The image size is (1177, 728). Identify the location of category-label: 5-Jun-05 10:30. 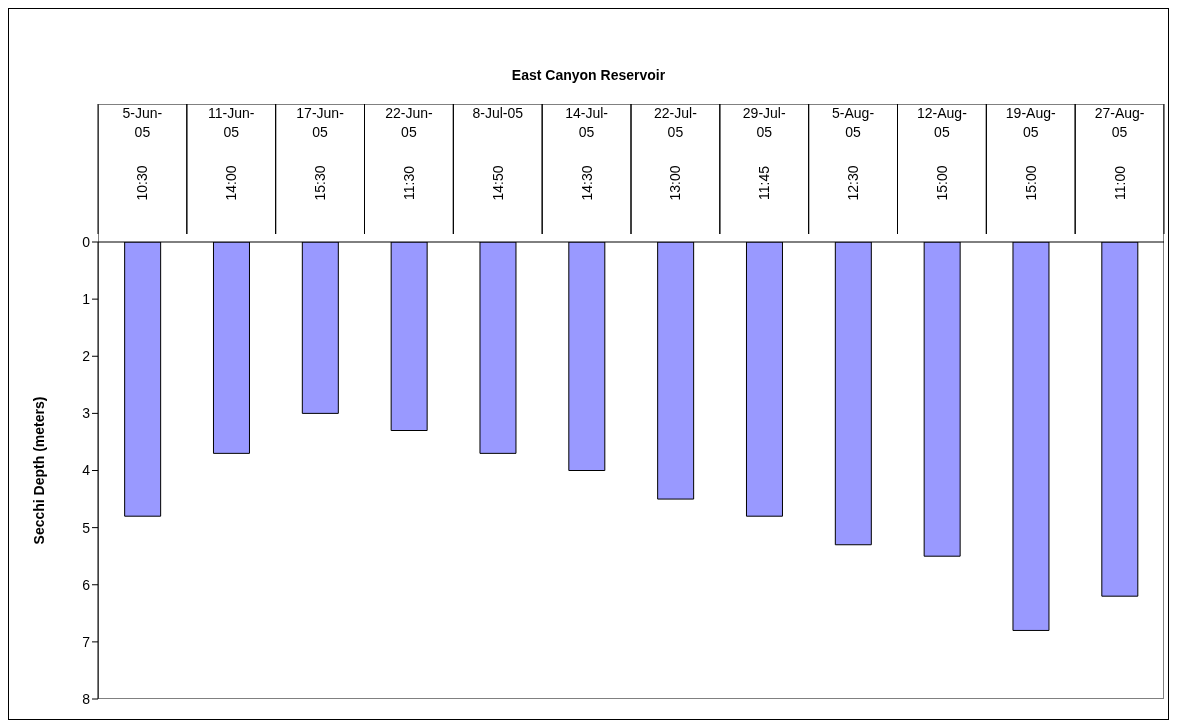
(142, 153).